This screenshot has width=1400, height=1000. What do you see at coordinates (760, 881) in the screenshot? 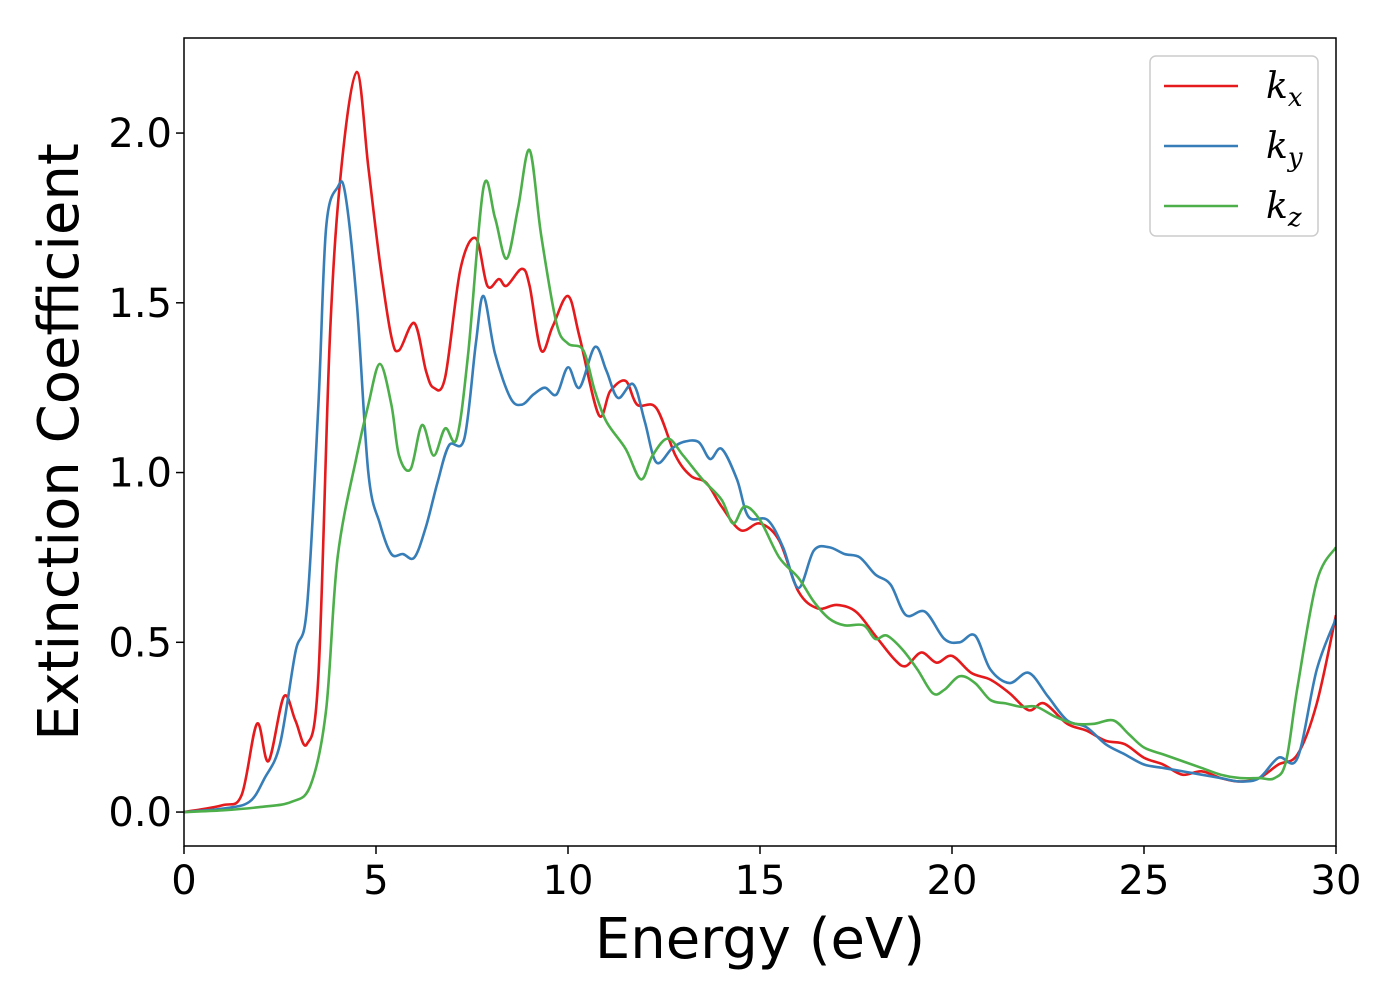
I see `x-tick-label: 15` at bounding box center [760, 881].